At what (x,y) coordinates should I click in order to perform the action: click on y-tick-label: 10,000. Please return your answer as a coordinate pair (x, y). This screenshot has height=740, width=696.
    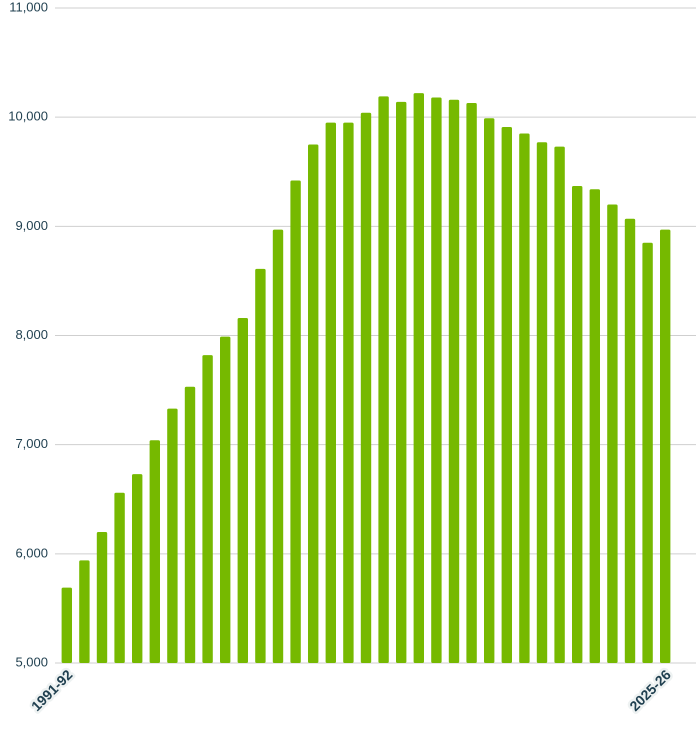
    Looking at the image, I should click on (28, 116).